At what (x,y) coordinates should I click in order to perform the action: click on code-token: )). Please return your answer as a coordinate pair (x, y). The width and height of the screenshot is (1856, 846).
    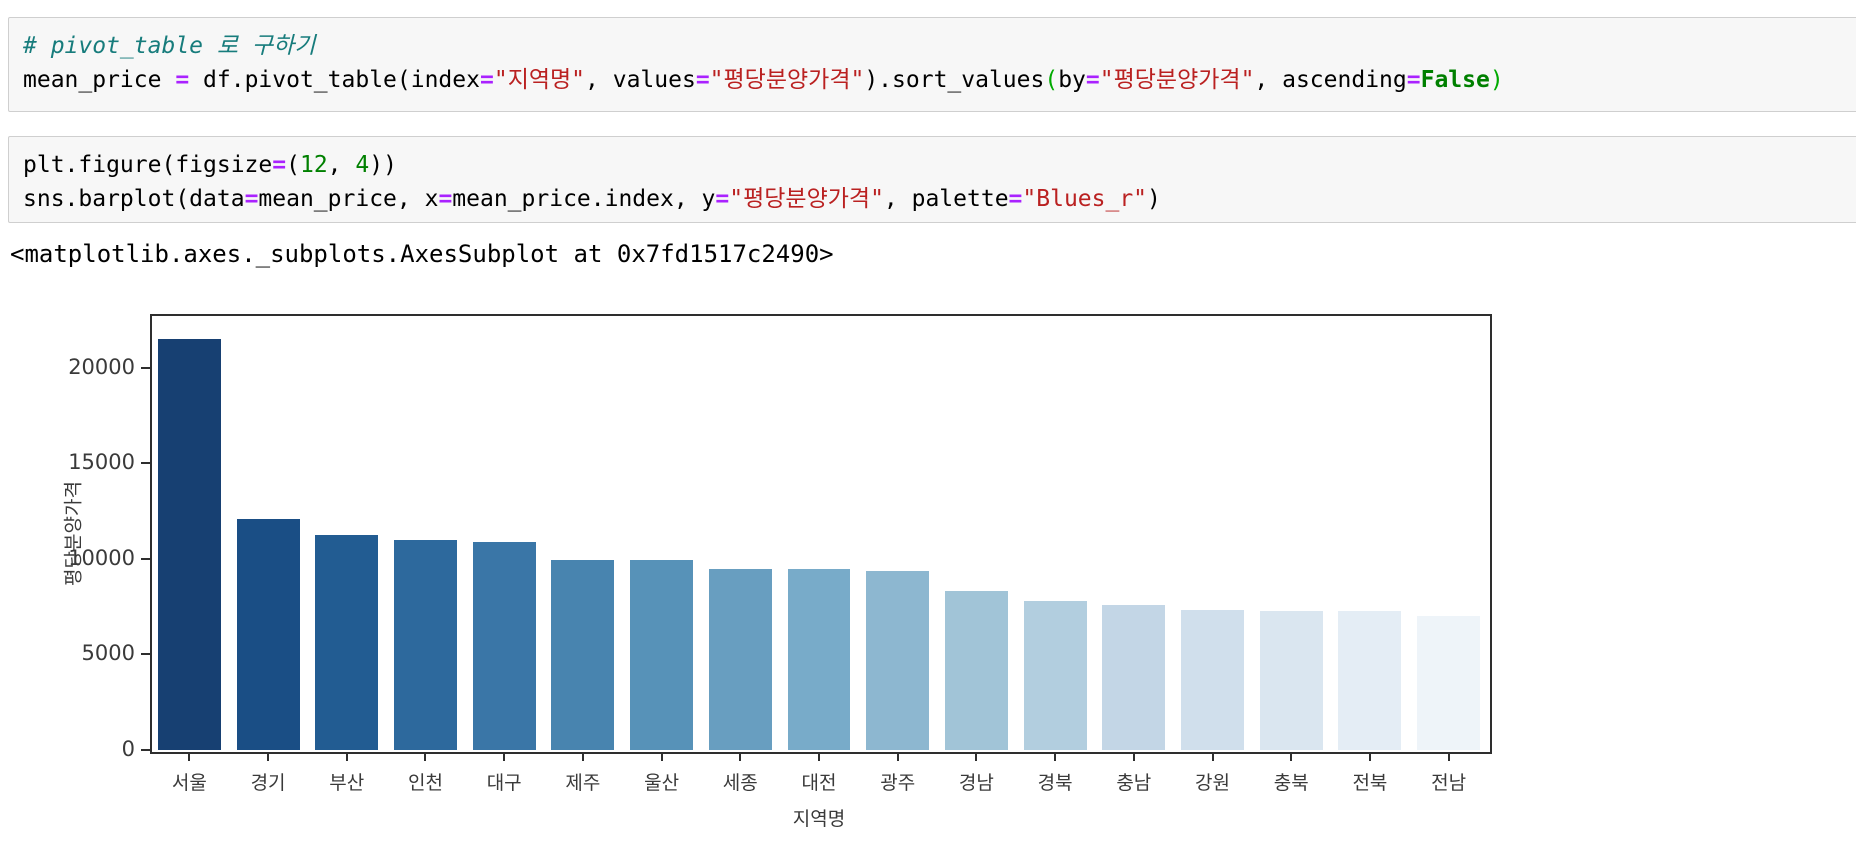
    Looking at the image, I should click on (383, 165).